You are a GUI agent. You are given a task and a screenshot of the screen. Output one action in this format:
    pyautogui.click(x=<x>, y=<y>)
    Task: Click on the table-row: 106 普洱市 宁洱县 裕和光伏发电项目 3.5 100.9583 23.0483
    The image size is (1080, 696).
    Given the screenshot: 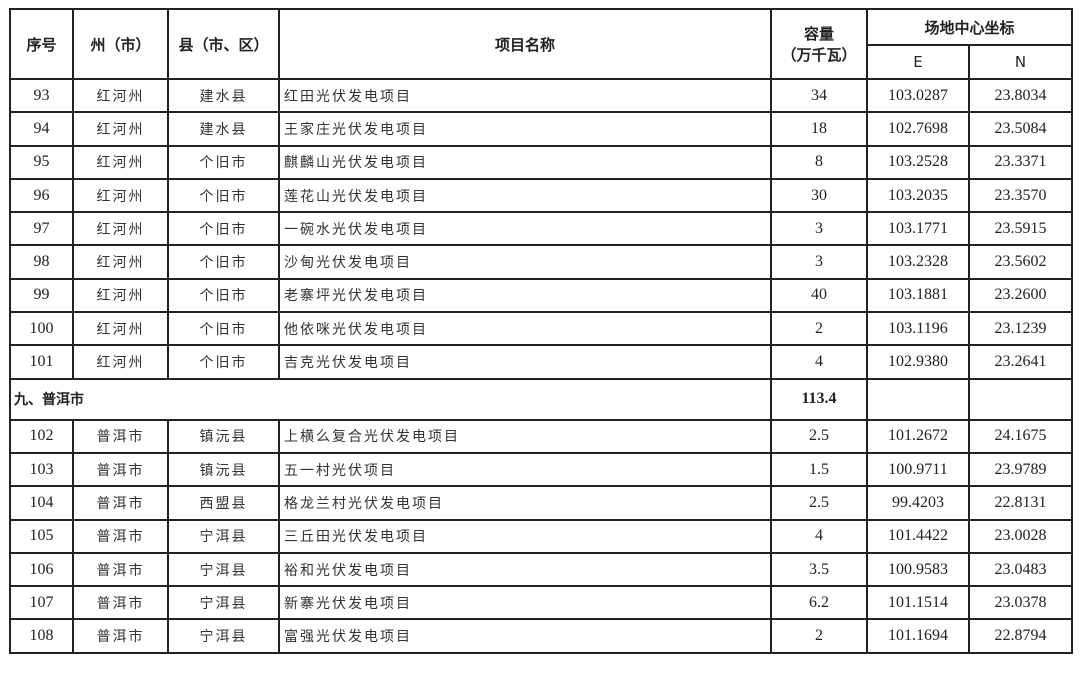 What is the action you would take?
    pyautogui.click(x=541, y=569)
    